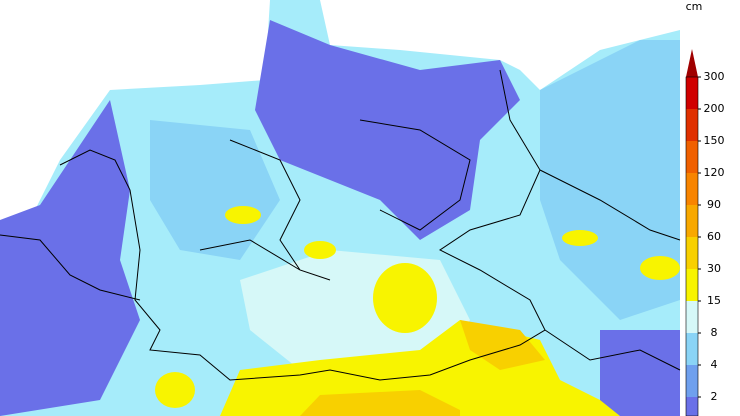 This screenshot has height=416, width=740. What do you see at coordinates (500, 45) in the screenshot?
I see `sea` at bounding box center [500, 45].